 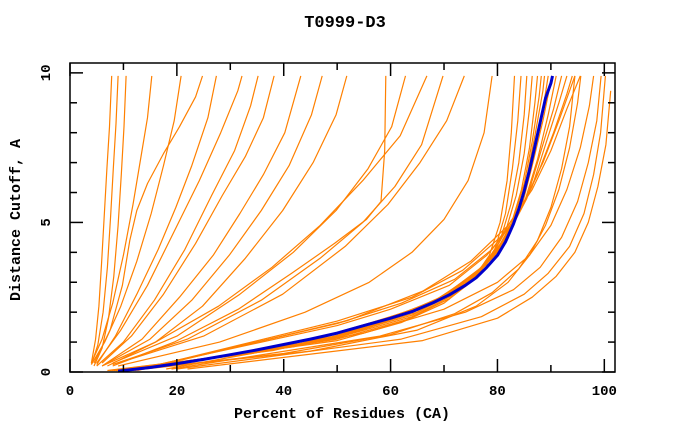 I want to click on x-tick-label: 20, so click(x=176, y=392).